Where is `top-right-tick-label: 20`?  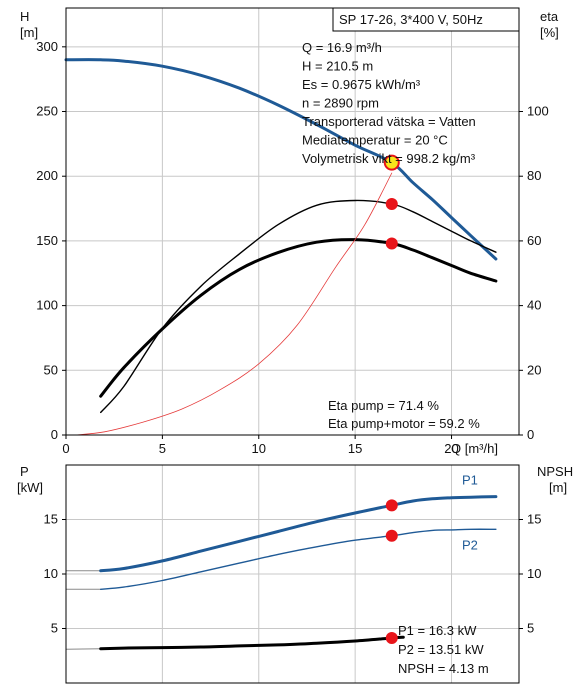 top-right-tick-label: 20 is located at coordinates (534, 369).